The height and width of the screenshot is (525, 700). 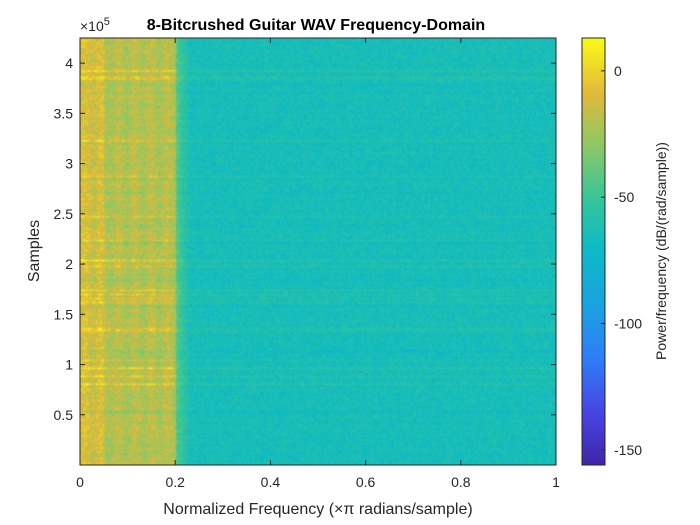 What do you see at coordinates (64, 415) in the screenshot?
I see `y-tick-label: 0.5` at bounding box center [64, 415].